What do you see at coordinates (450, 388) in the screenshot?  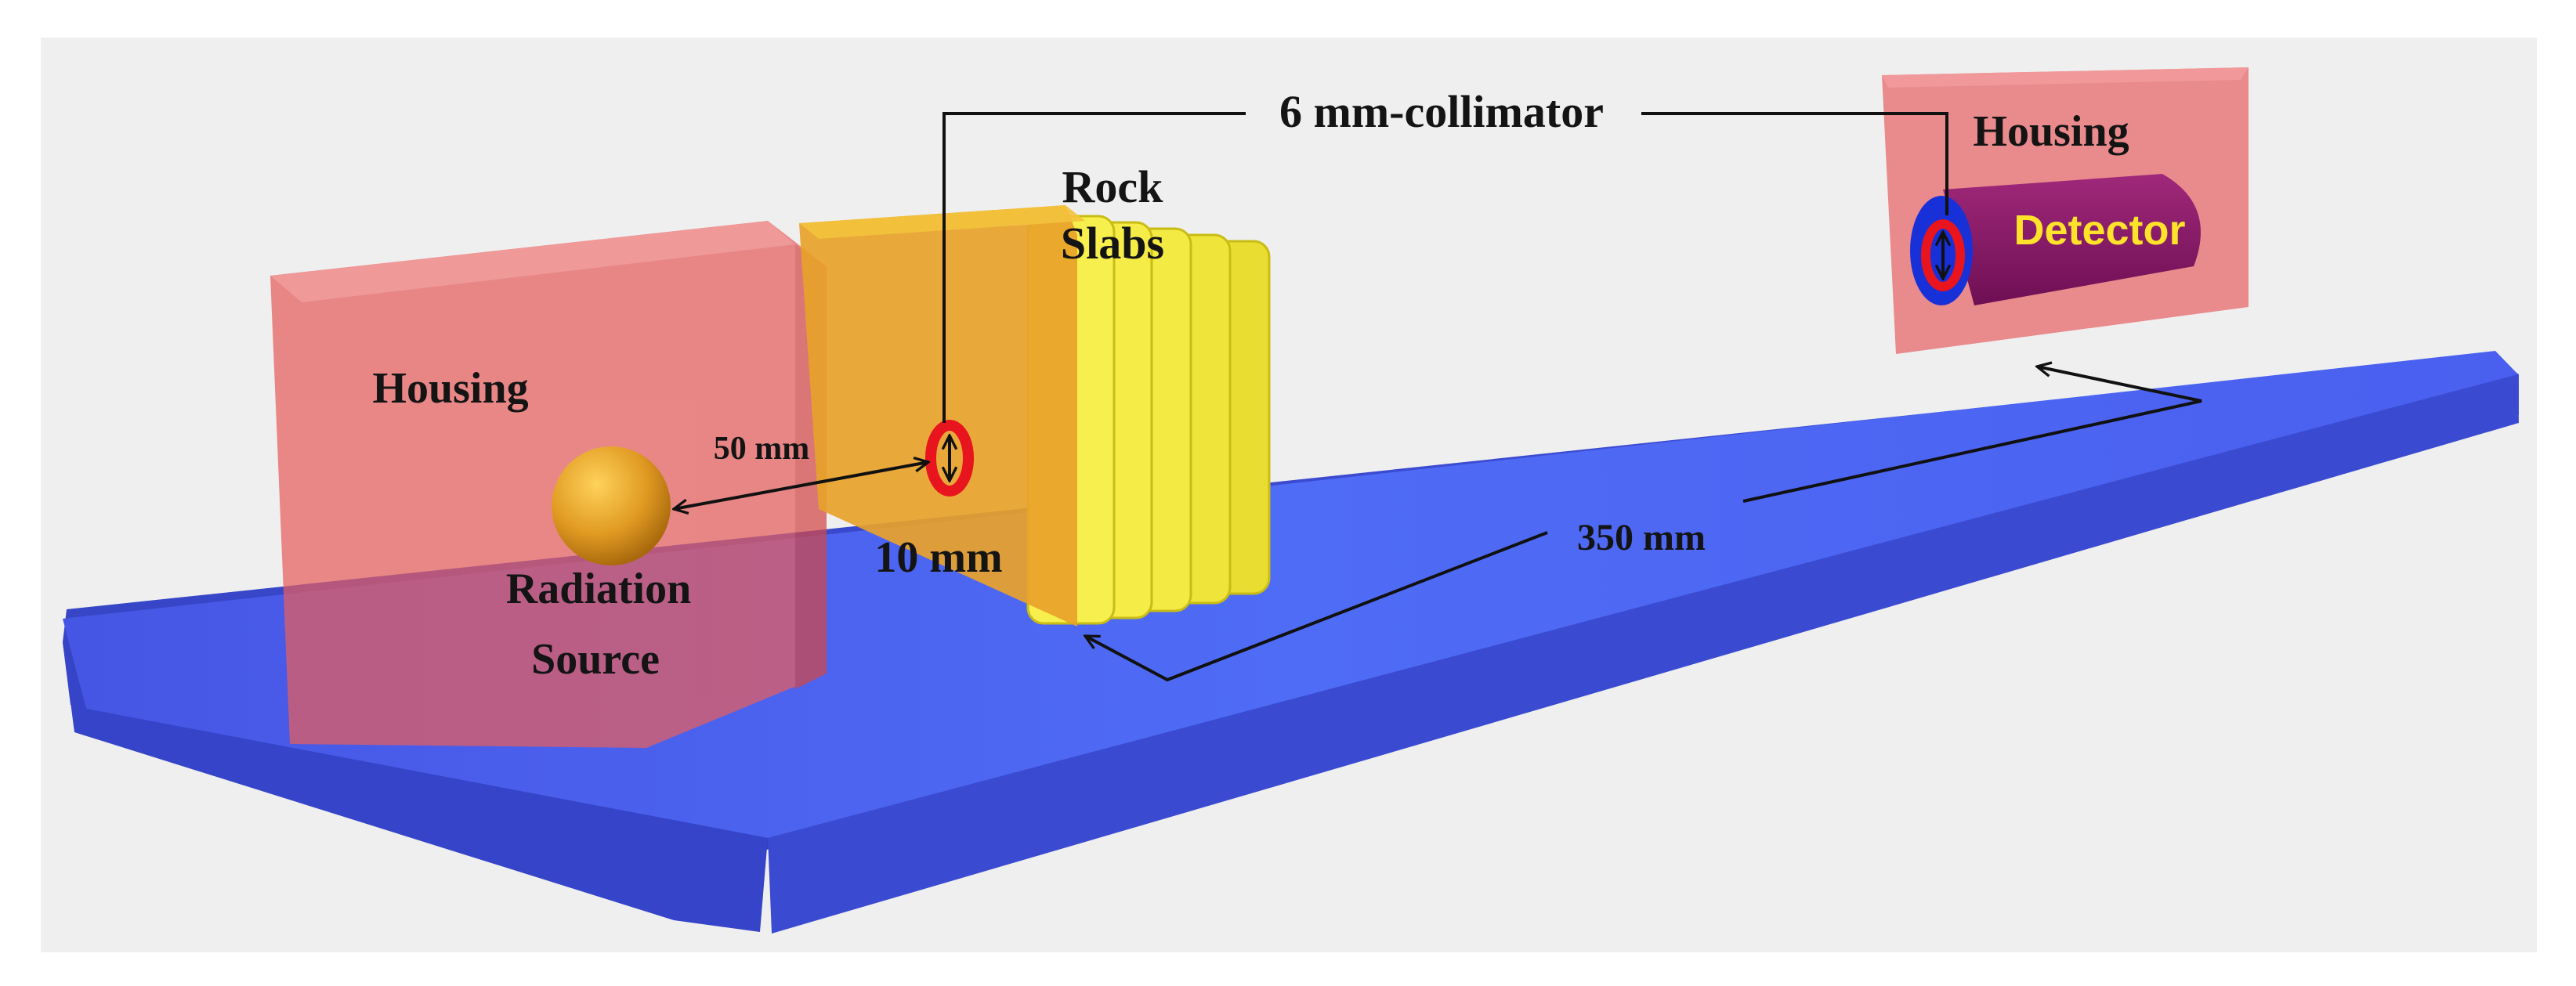 I see `left-housing-label: Housing` at bounding box center [450, 388].